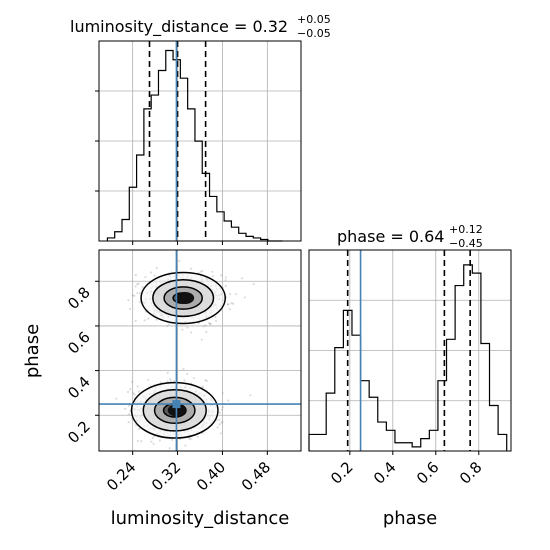 This screenshot has width=550, height=550. I want to click on luminosity-title-lower: −0.05, so click(314, 33).